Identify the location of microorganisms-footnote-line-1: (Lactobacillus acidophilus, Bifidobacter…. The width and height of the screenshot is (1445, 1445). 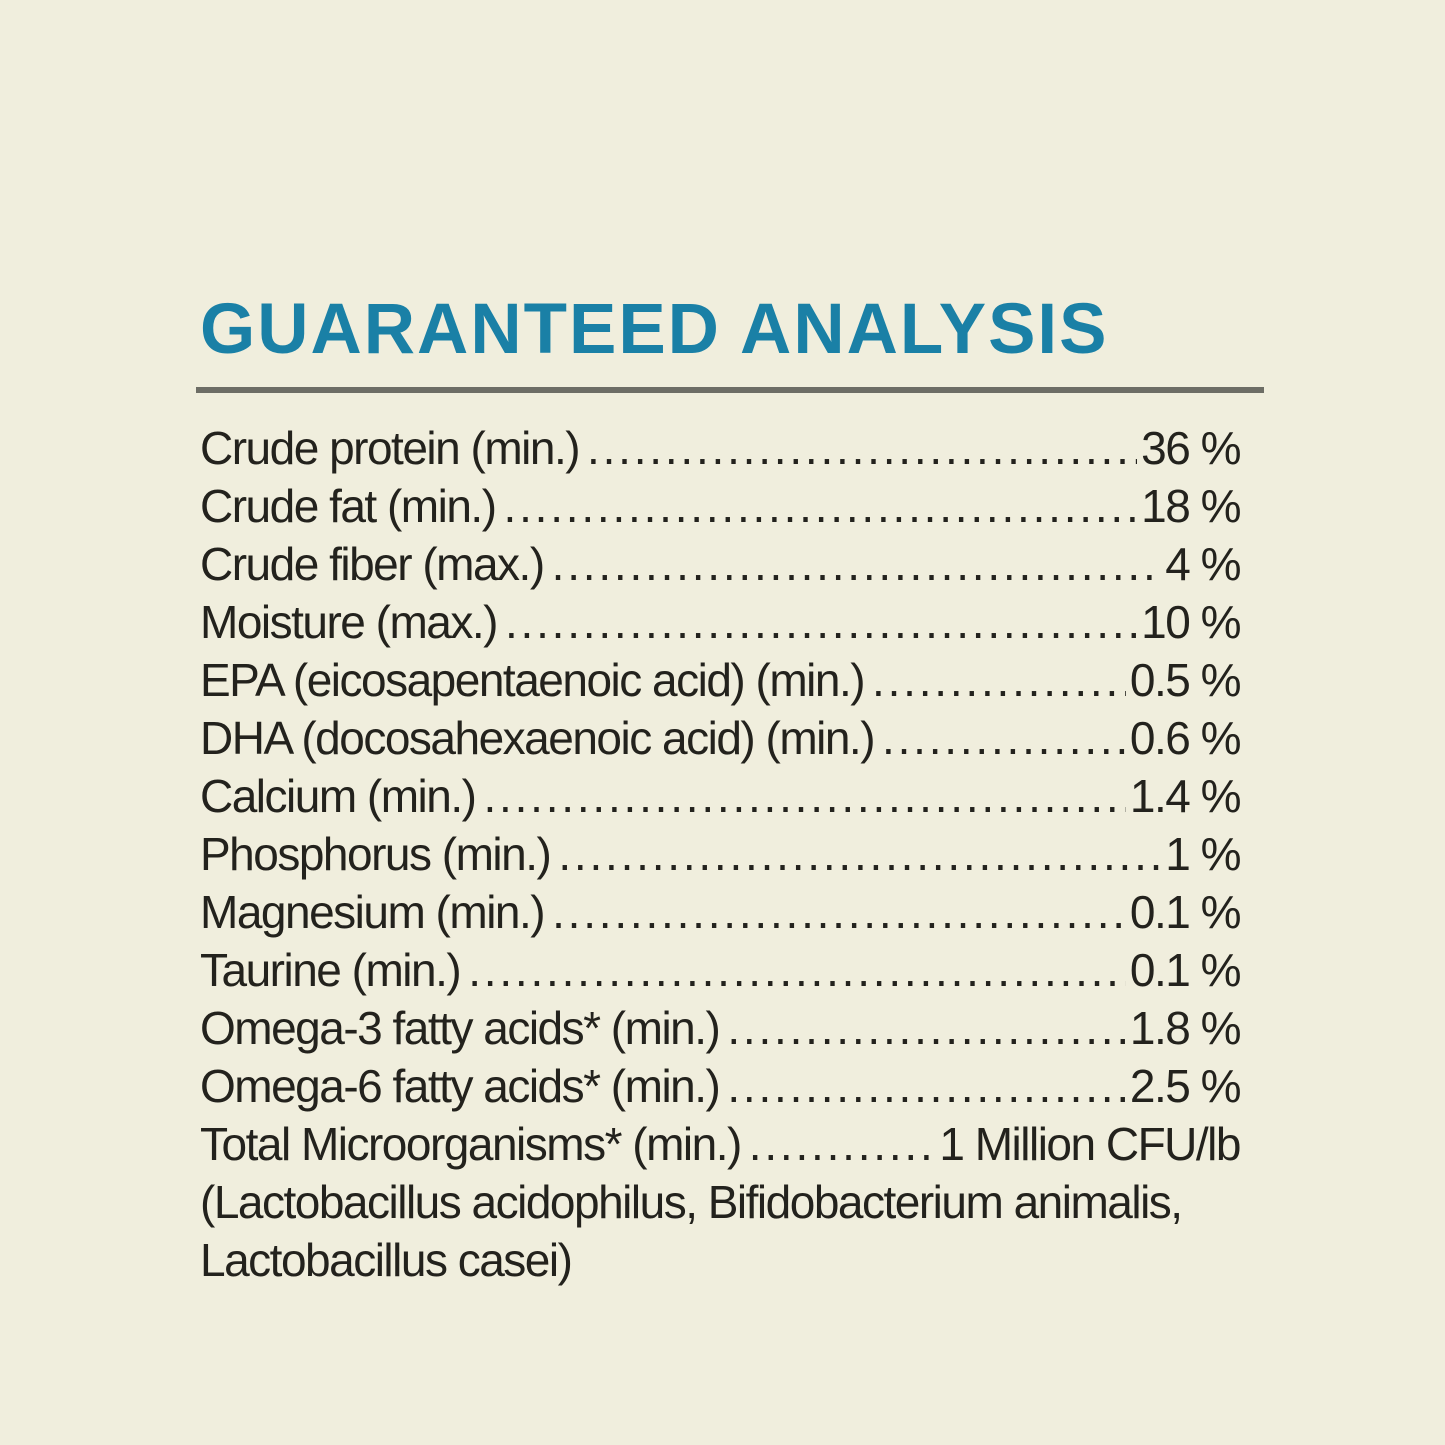
(691, 1202).